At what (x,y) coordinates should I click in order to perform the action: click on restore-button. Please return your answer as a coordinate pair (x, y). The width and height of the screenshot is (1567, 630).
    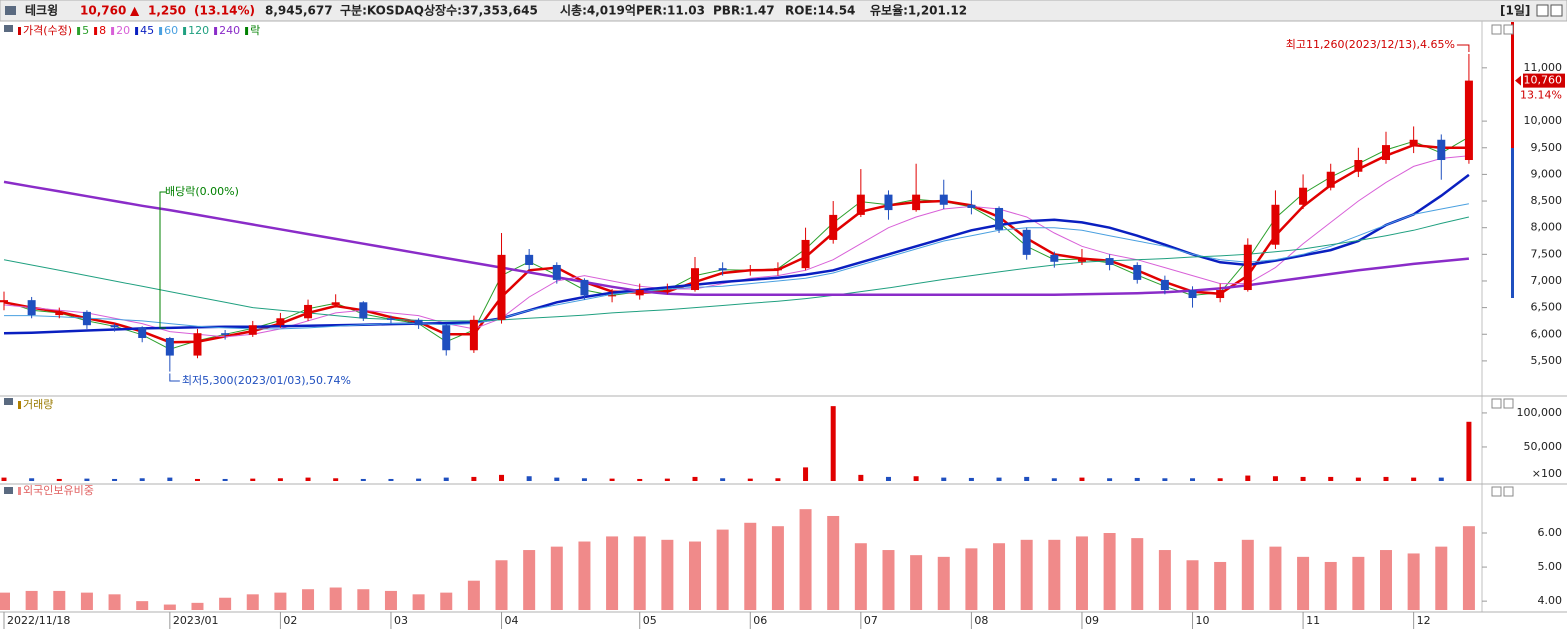
    Looking at the image, I should click on (1542, 10).